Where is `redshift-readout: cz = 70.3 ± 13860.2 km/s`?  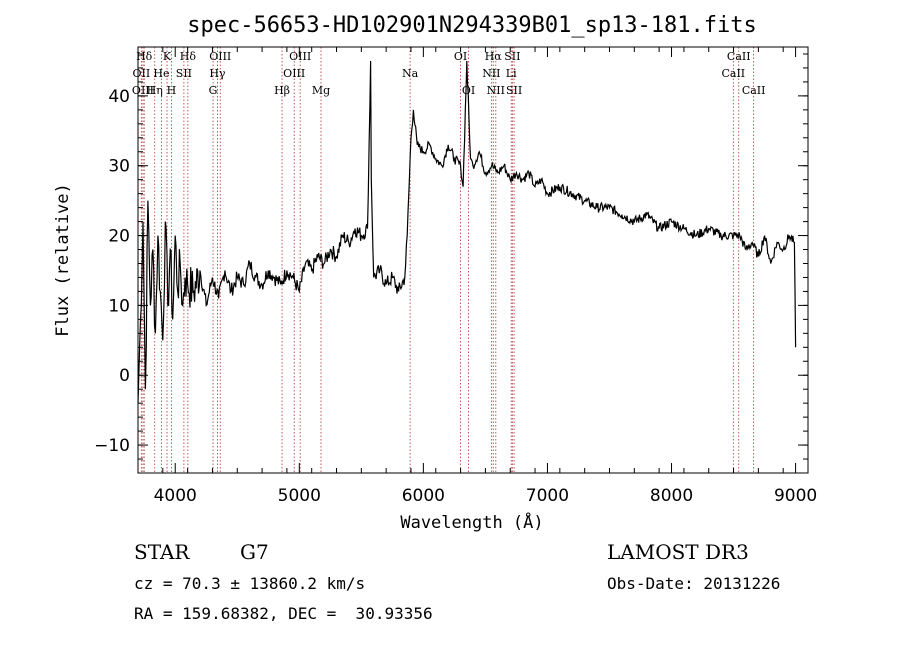 redshift-readout: cz = 70.3 ± 13860.2 km/s is located at coordinates (250, 583).